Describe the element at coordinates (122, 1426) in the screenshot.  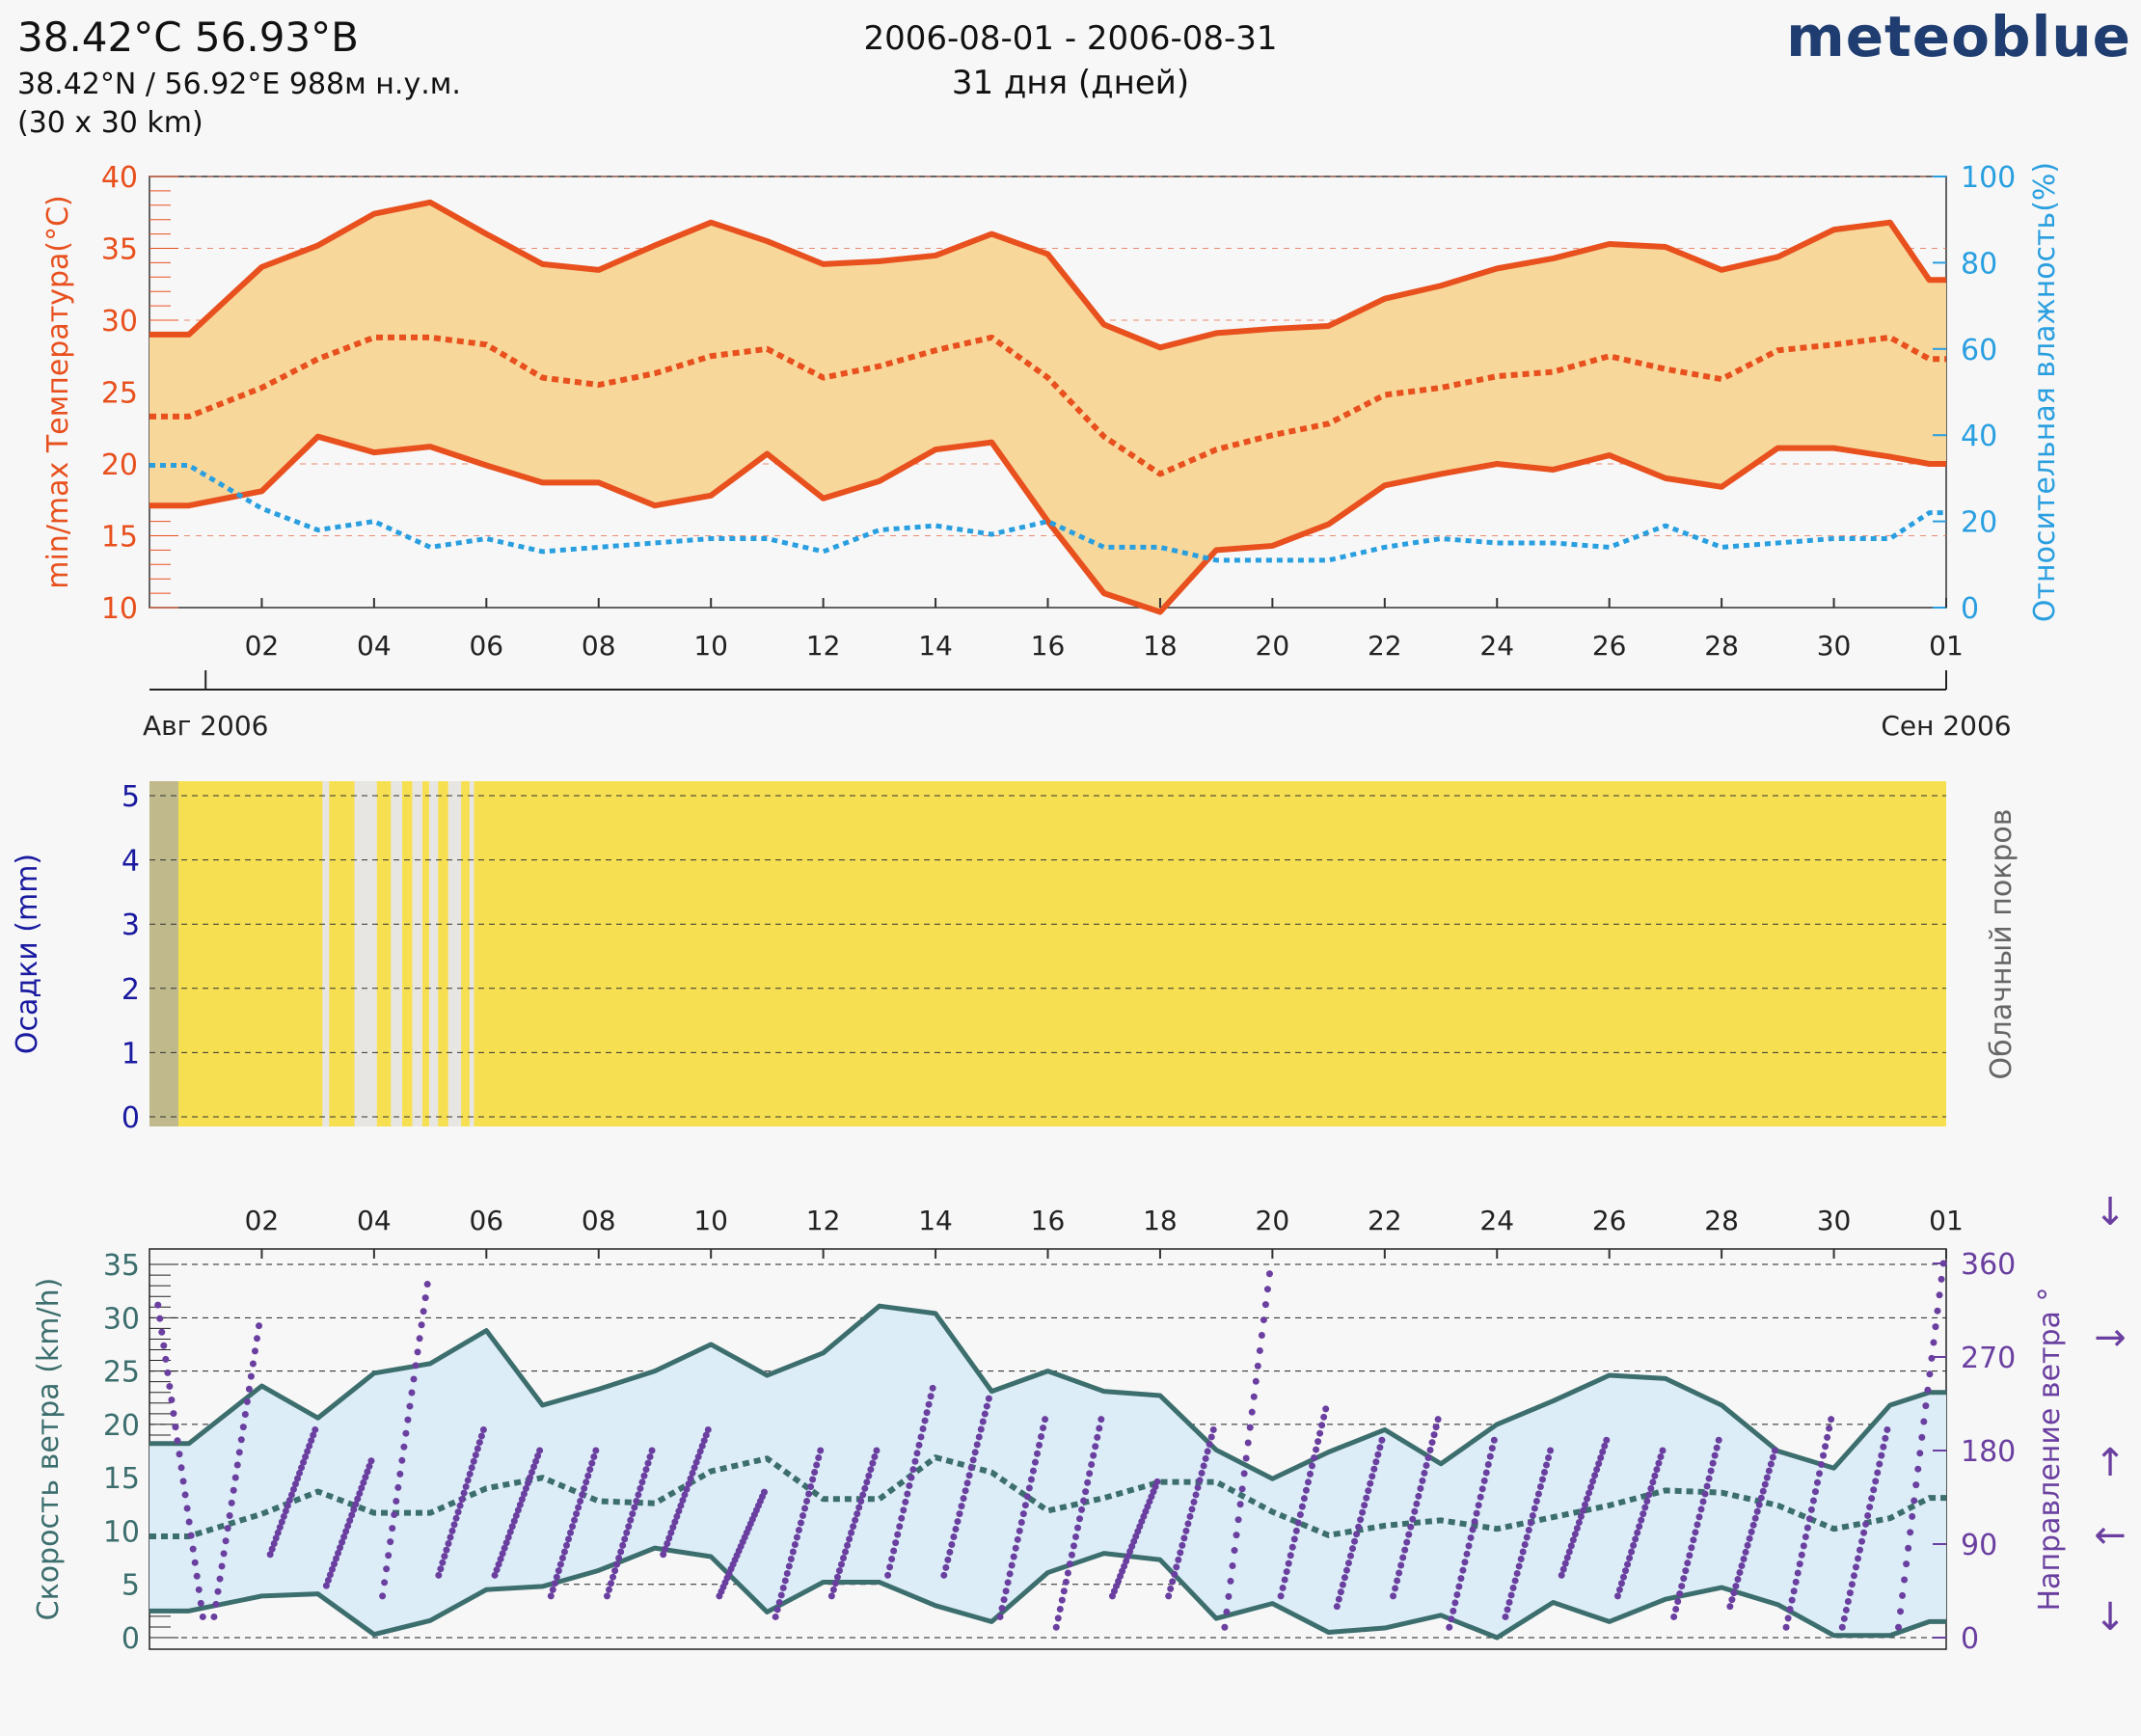
I see `wind-tick-label: 20` at that location.